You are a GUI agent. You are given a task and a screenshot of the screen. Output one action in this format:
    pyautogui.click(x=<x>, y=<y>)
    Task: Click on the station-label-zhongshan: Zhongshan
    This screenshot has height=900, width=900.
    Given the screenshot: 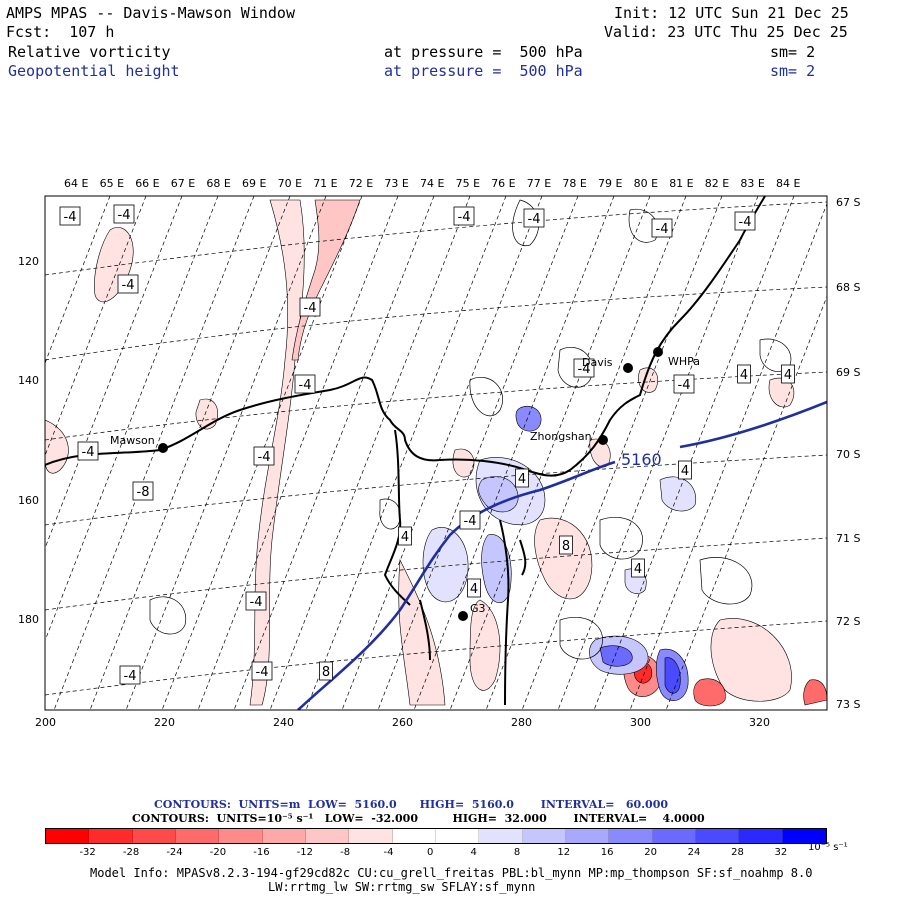 What is the action you would take?
    pyautogui.click(x=561, y=436)
    